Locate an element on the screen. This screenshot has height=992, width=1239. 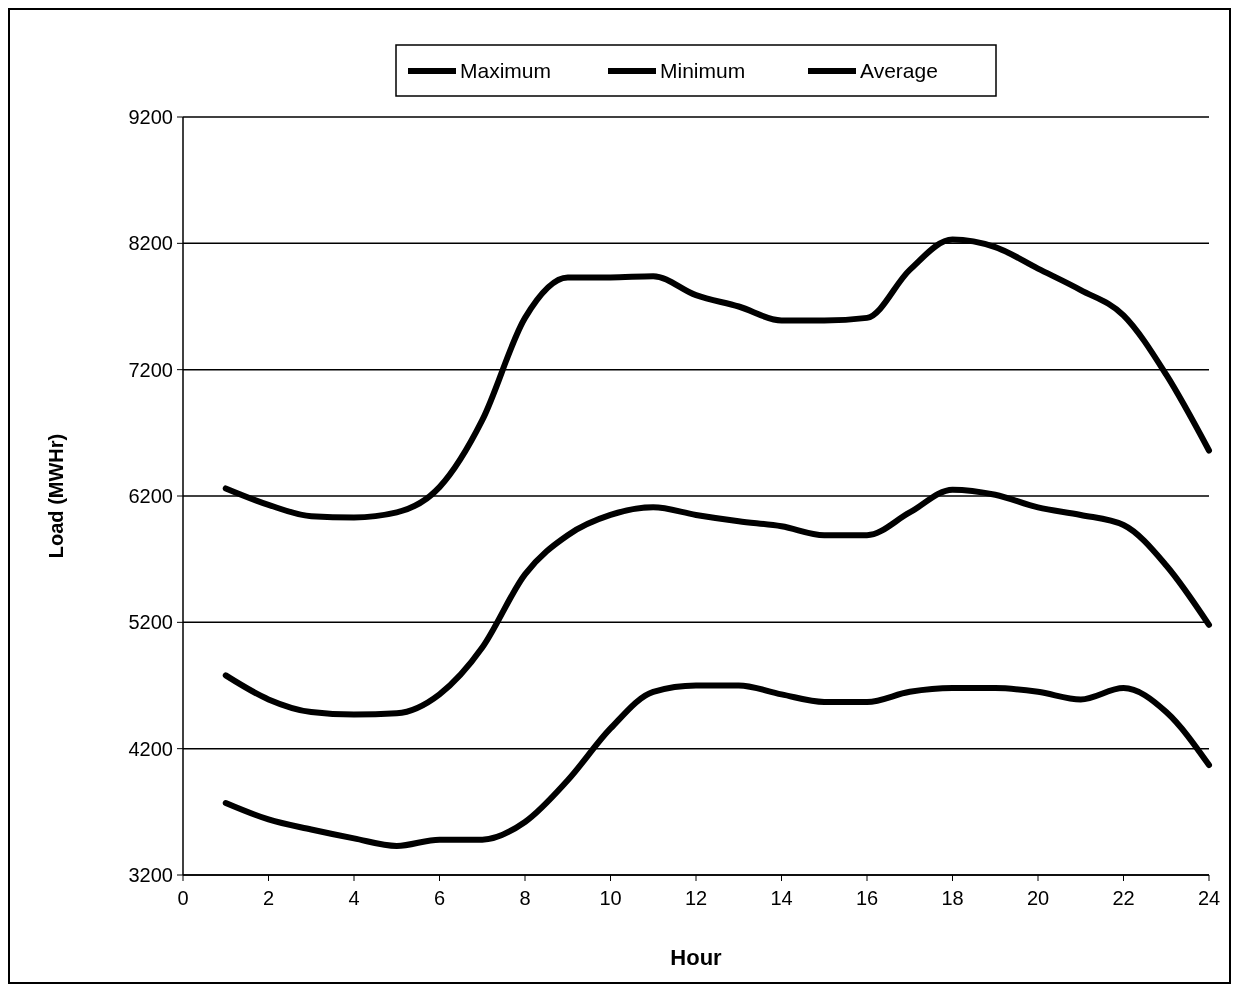
y-tick-label: 5200 is located at coordinates (150, 622).